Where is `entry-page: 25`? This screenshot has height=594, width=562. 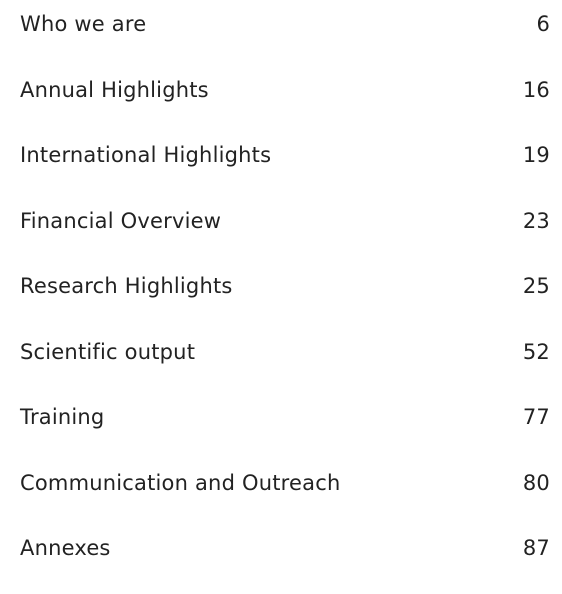
entry-page: 25 is located at coordinates (536, 286).